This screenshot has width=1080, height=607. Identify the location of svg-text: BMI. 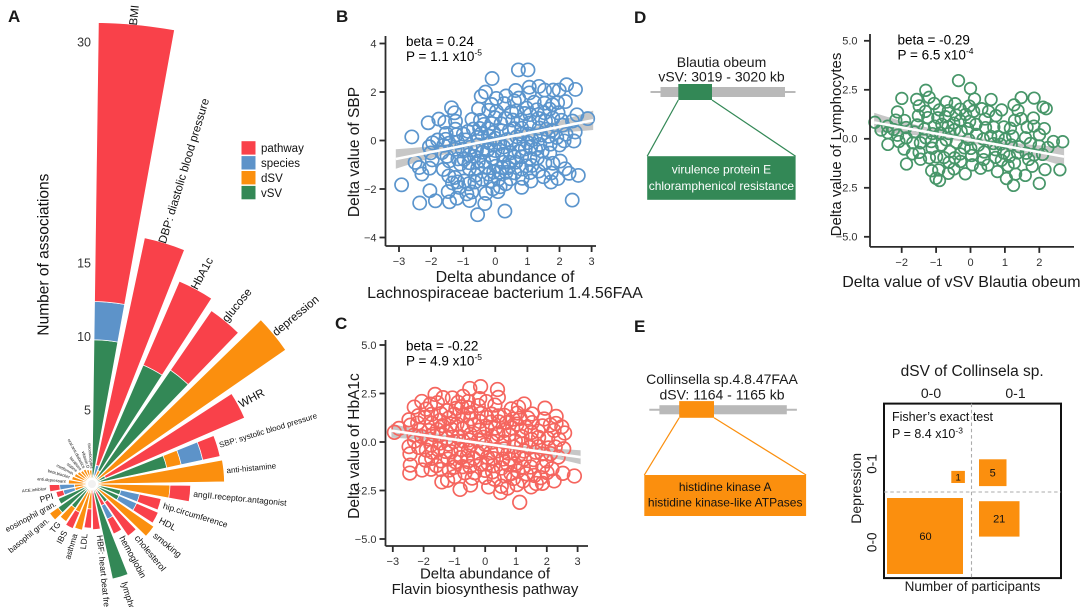
(135, 16).